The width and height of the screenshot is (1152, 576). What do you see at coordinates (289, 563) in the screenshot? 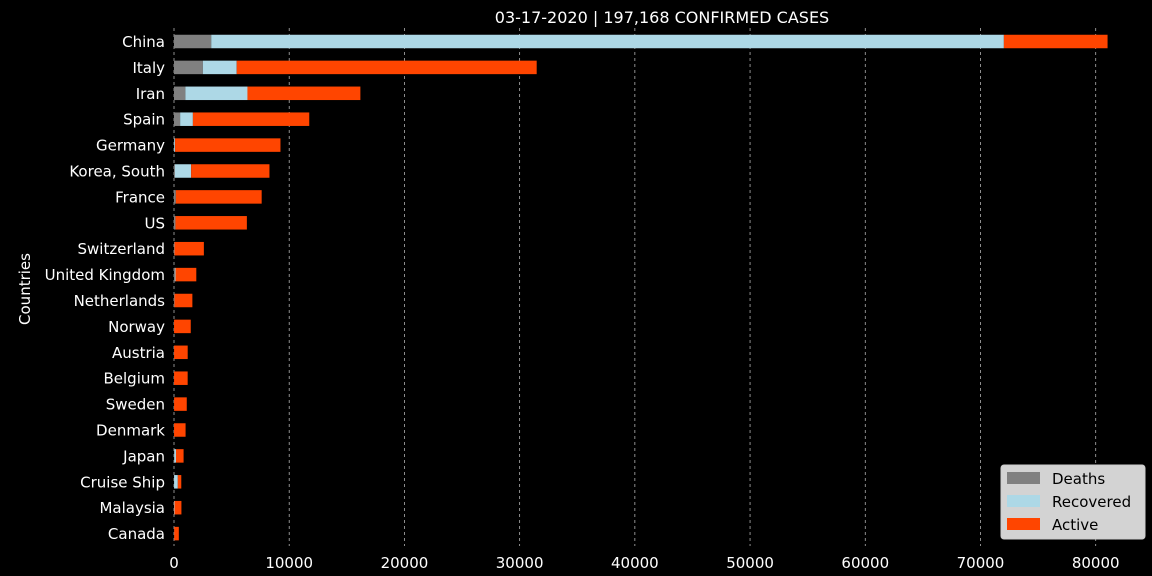
I see `x-tick-label: 10000` at bounding box center [289, 563].